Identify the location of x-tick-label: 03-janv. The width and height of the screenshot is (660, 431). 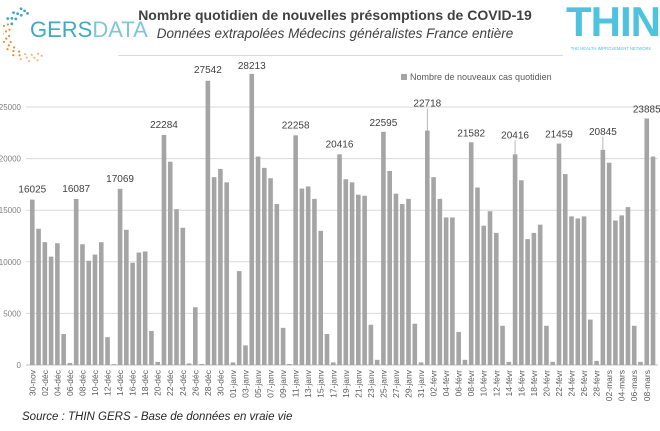
(245, 383).